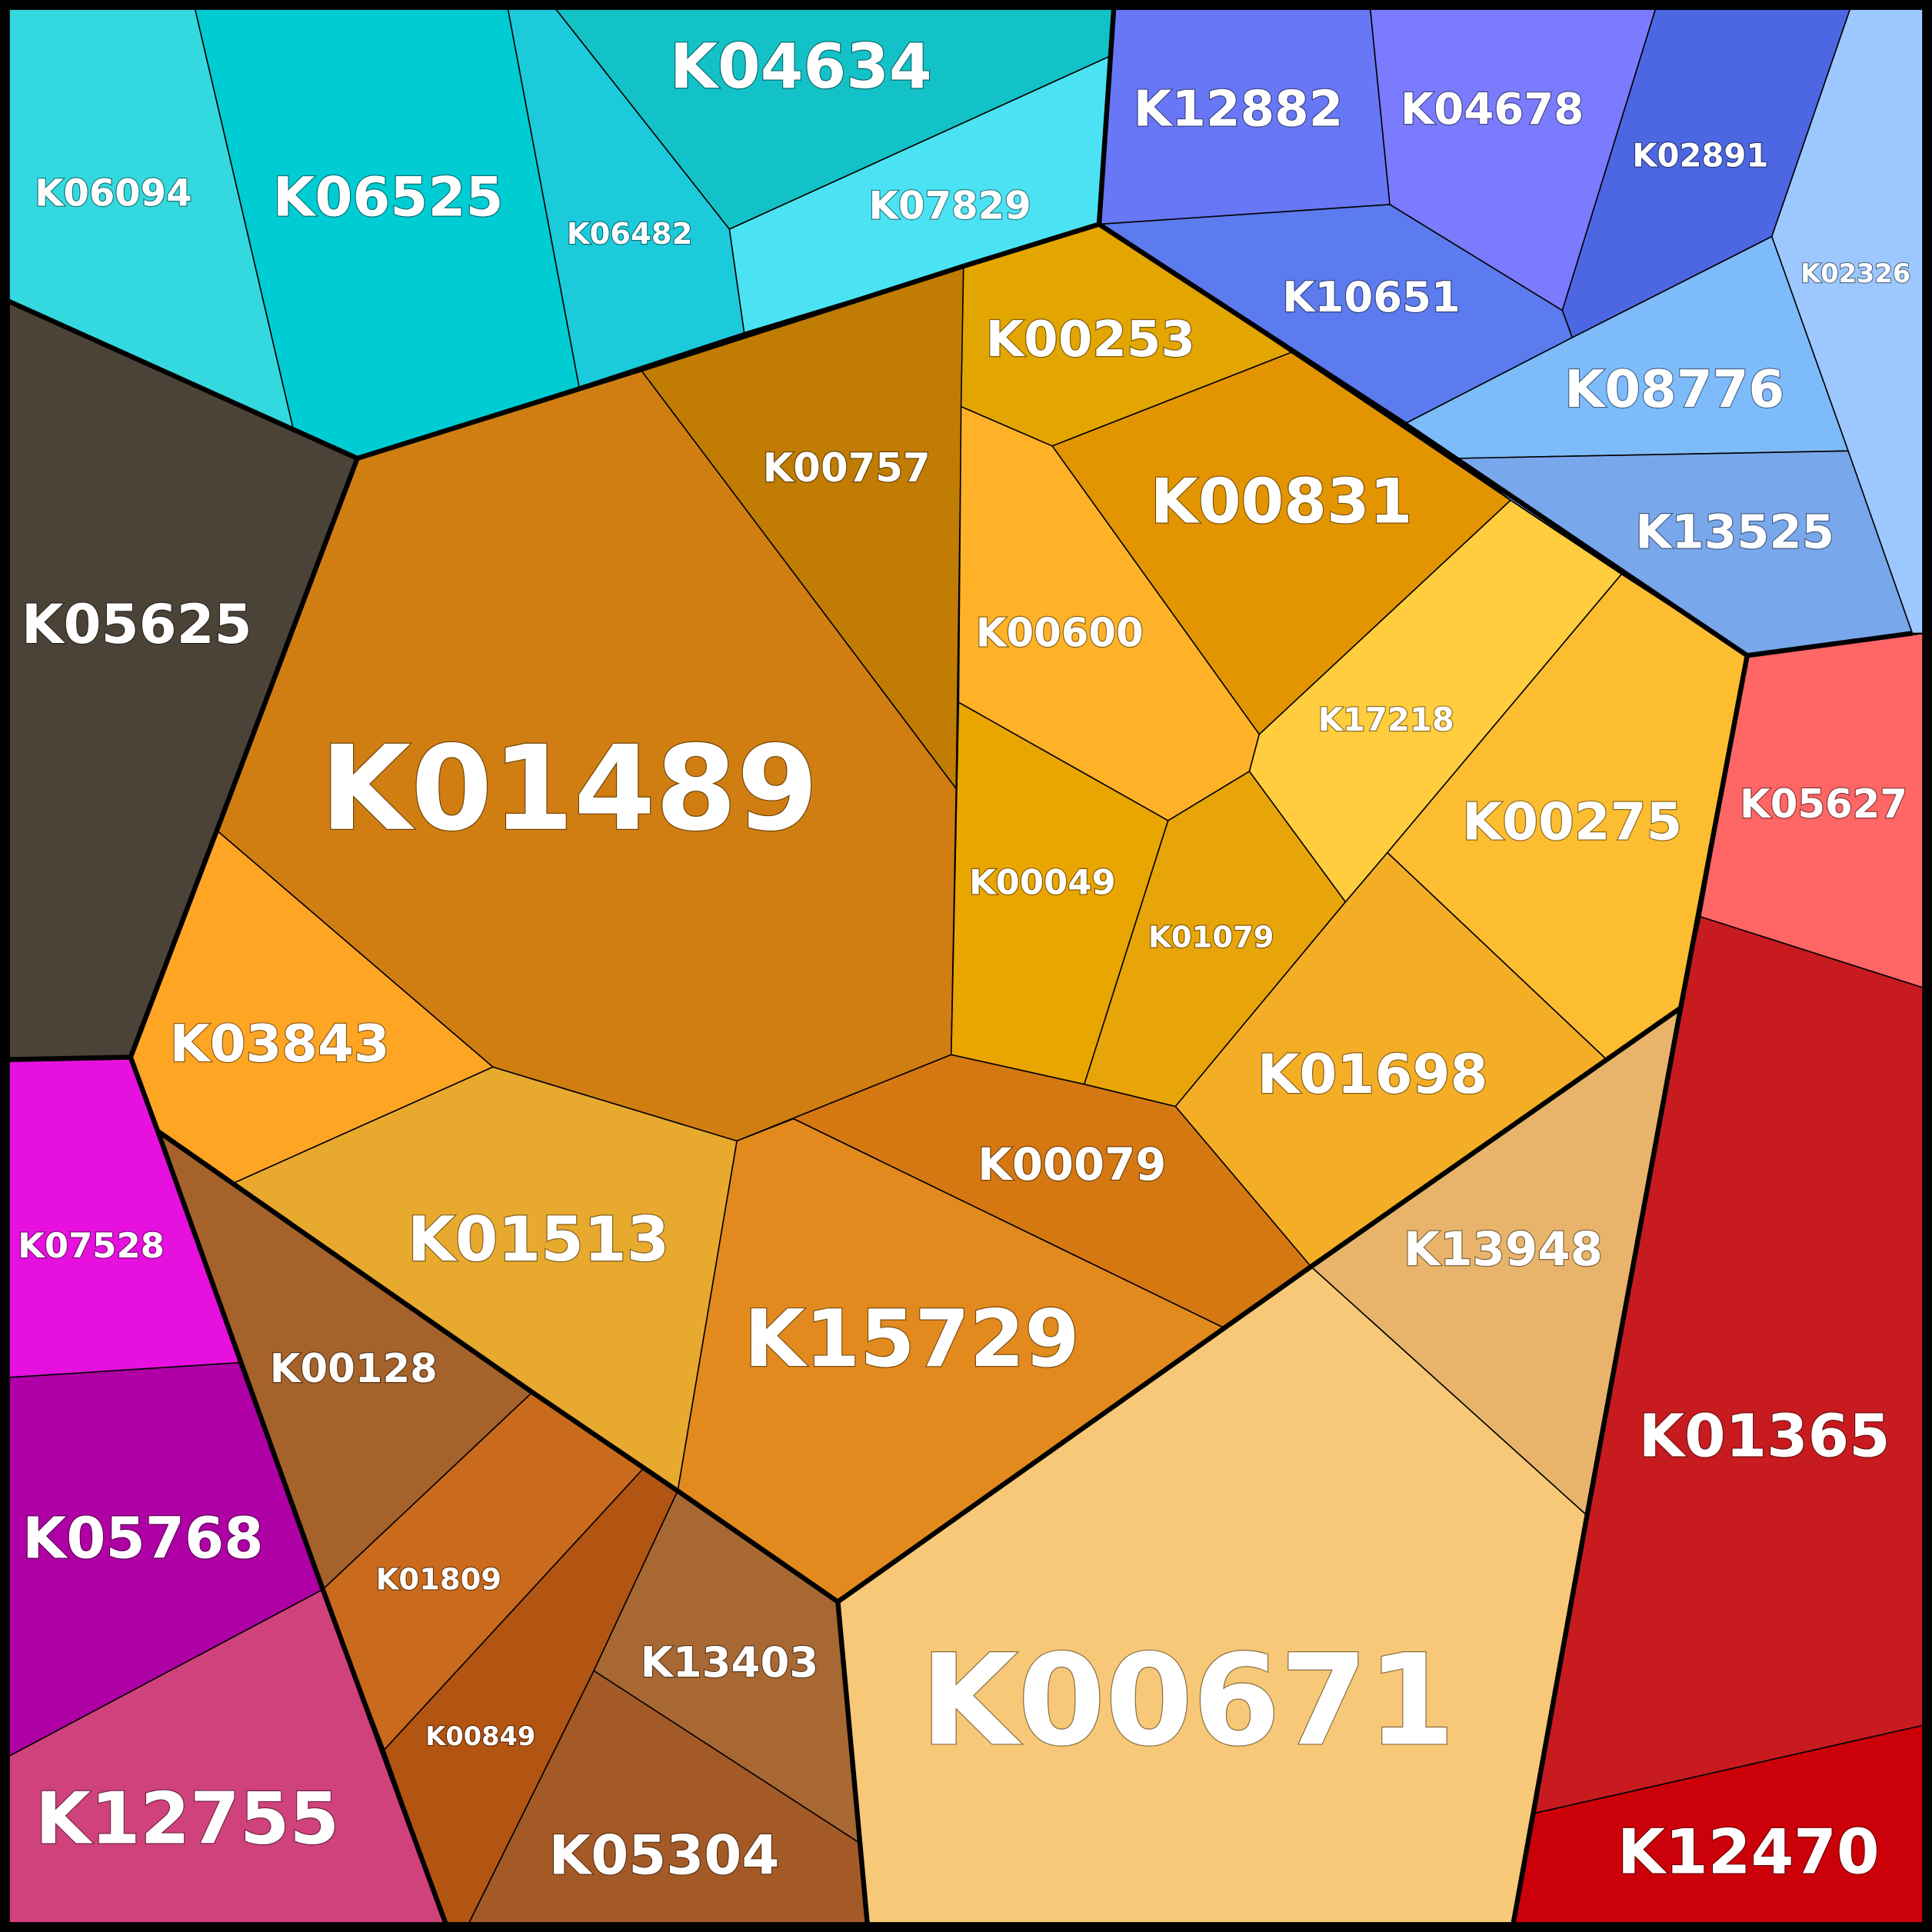 This screenshot has width=1932, height=1932. Describe the element at coordinates (1091, 339) in the screenshot. I see `cell-label: K00253` at that location.